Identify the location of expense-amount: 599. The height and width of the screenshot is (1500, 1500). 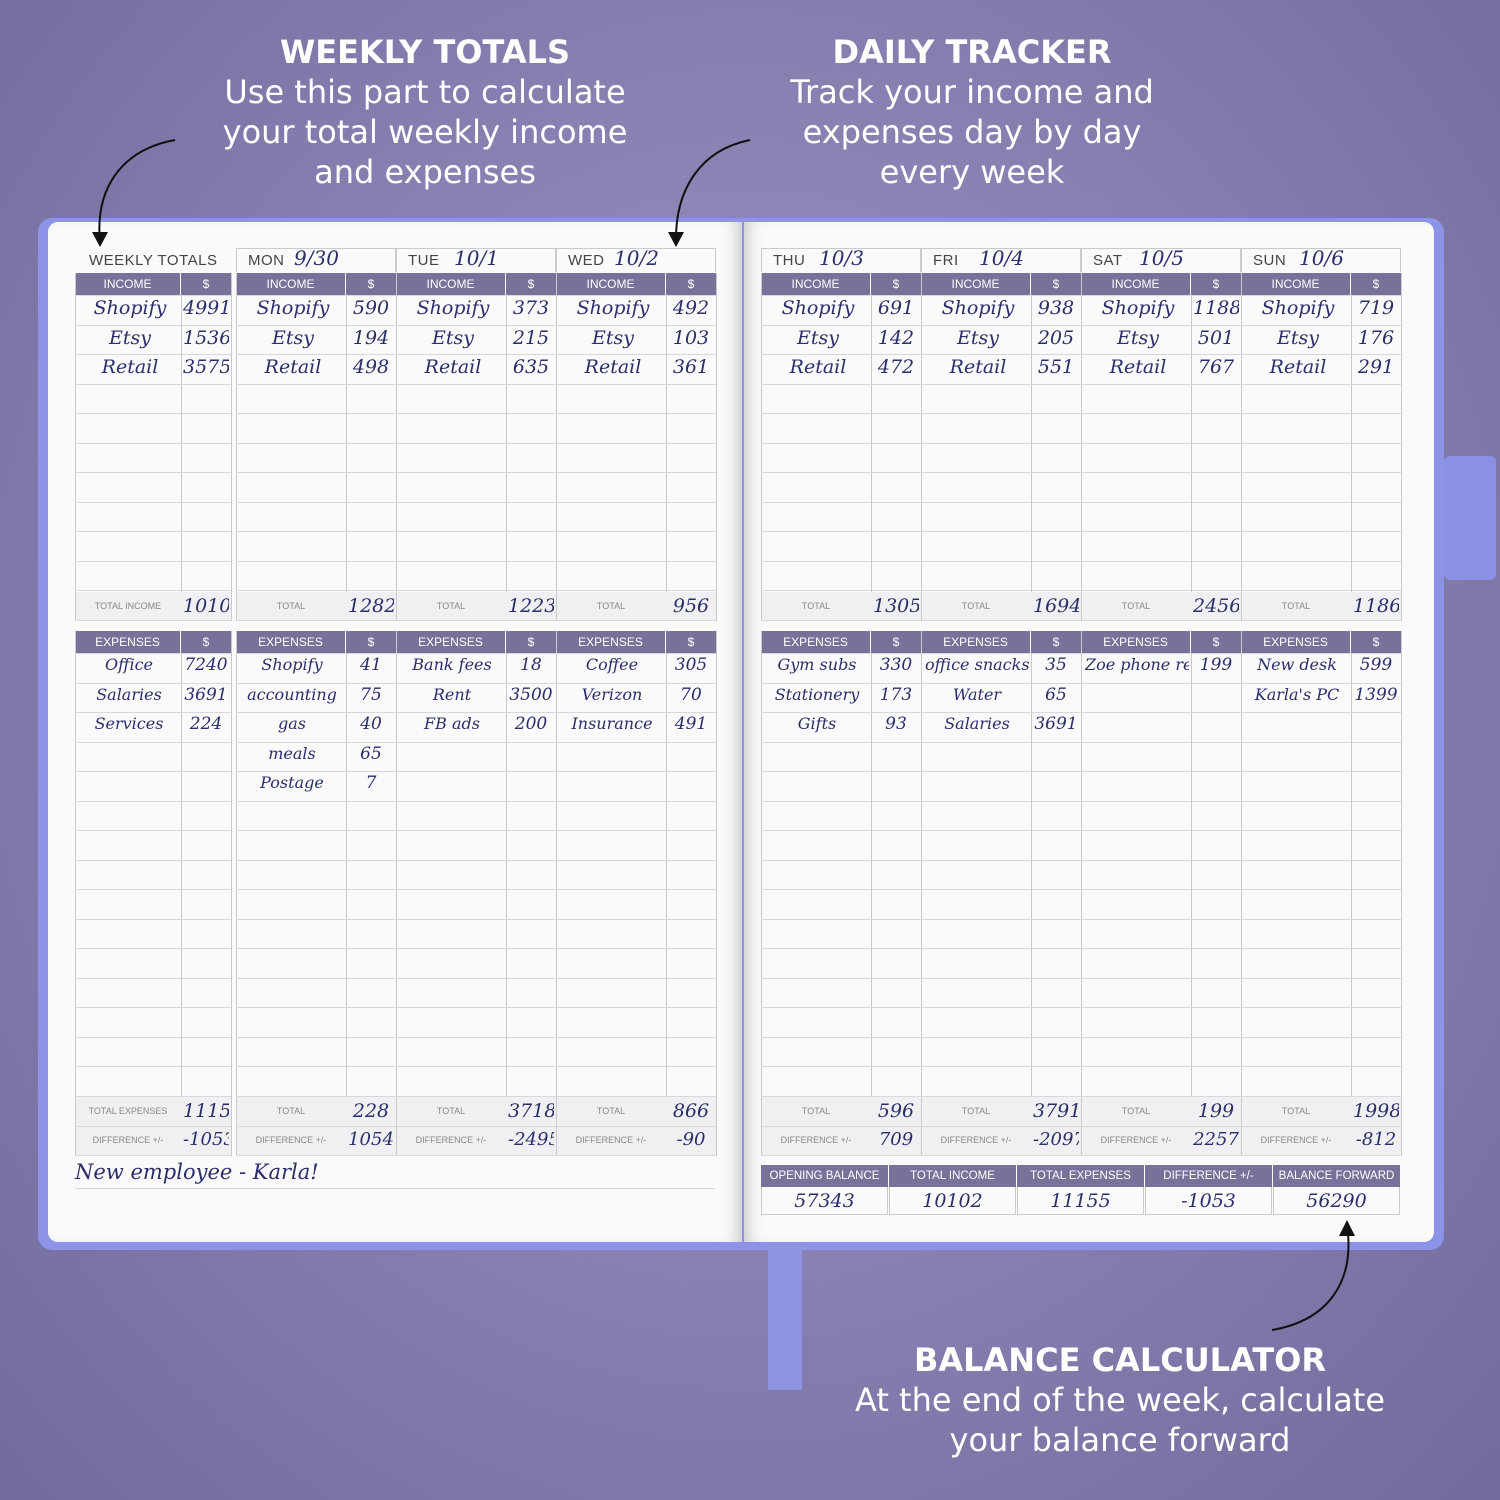
(1376, 665).